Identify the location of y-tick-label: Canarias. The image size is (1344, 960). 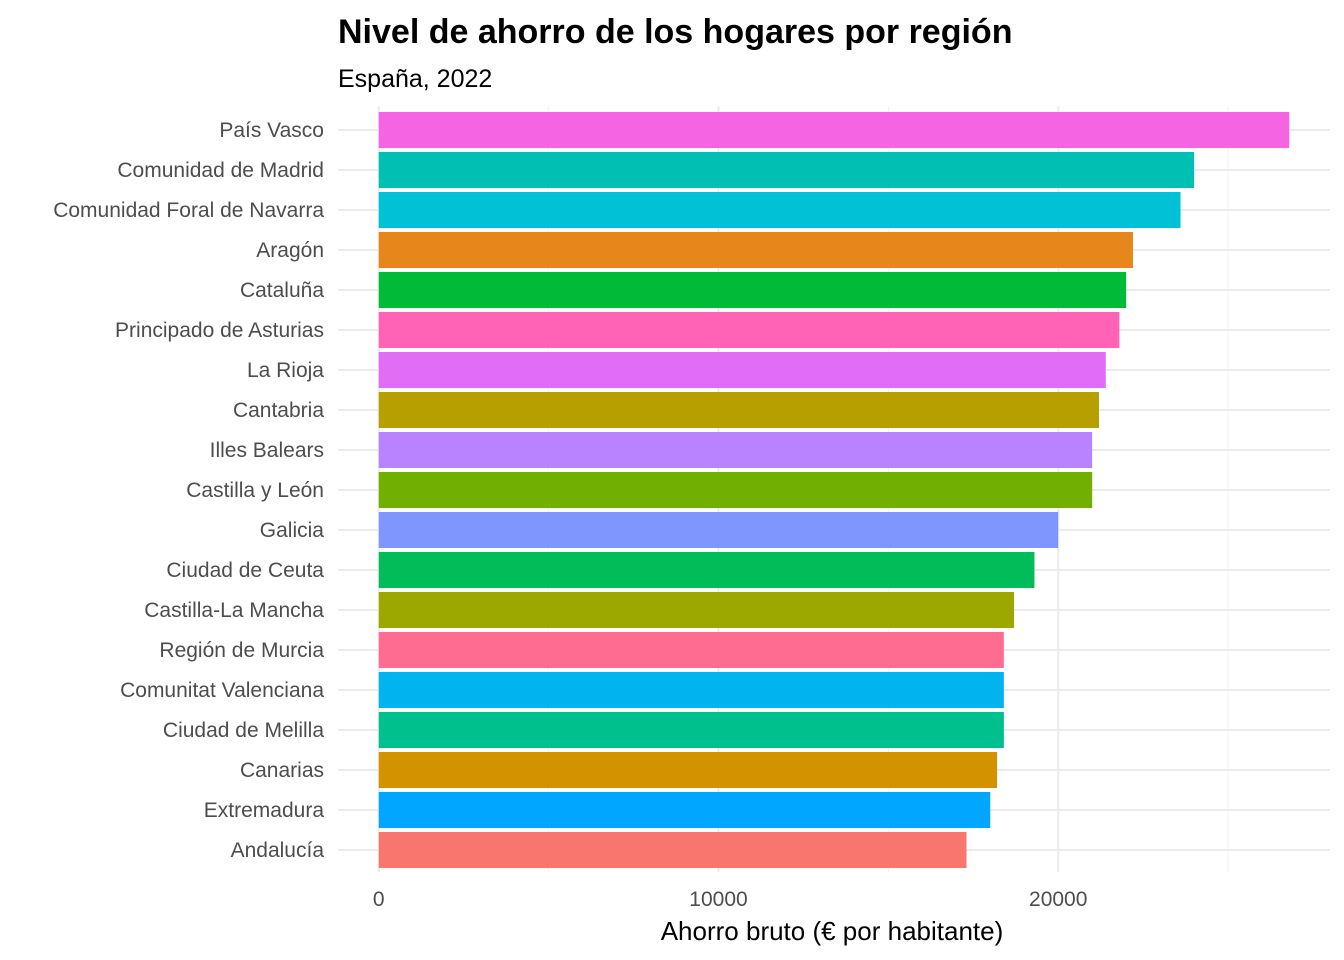
(282, 770).